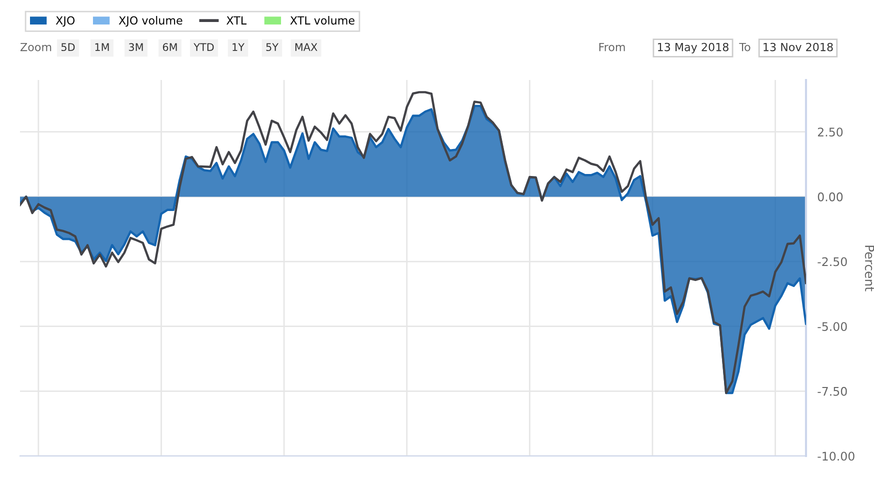 The image size is (874, 481). What do you see at coordinates (612, 47) in the screenshot?
I see `text: From` at bounding box center [612, 47].